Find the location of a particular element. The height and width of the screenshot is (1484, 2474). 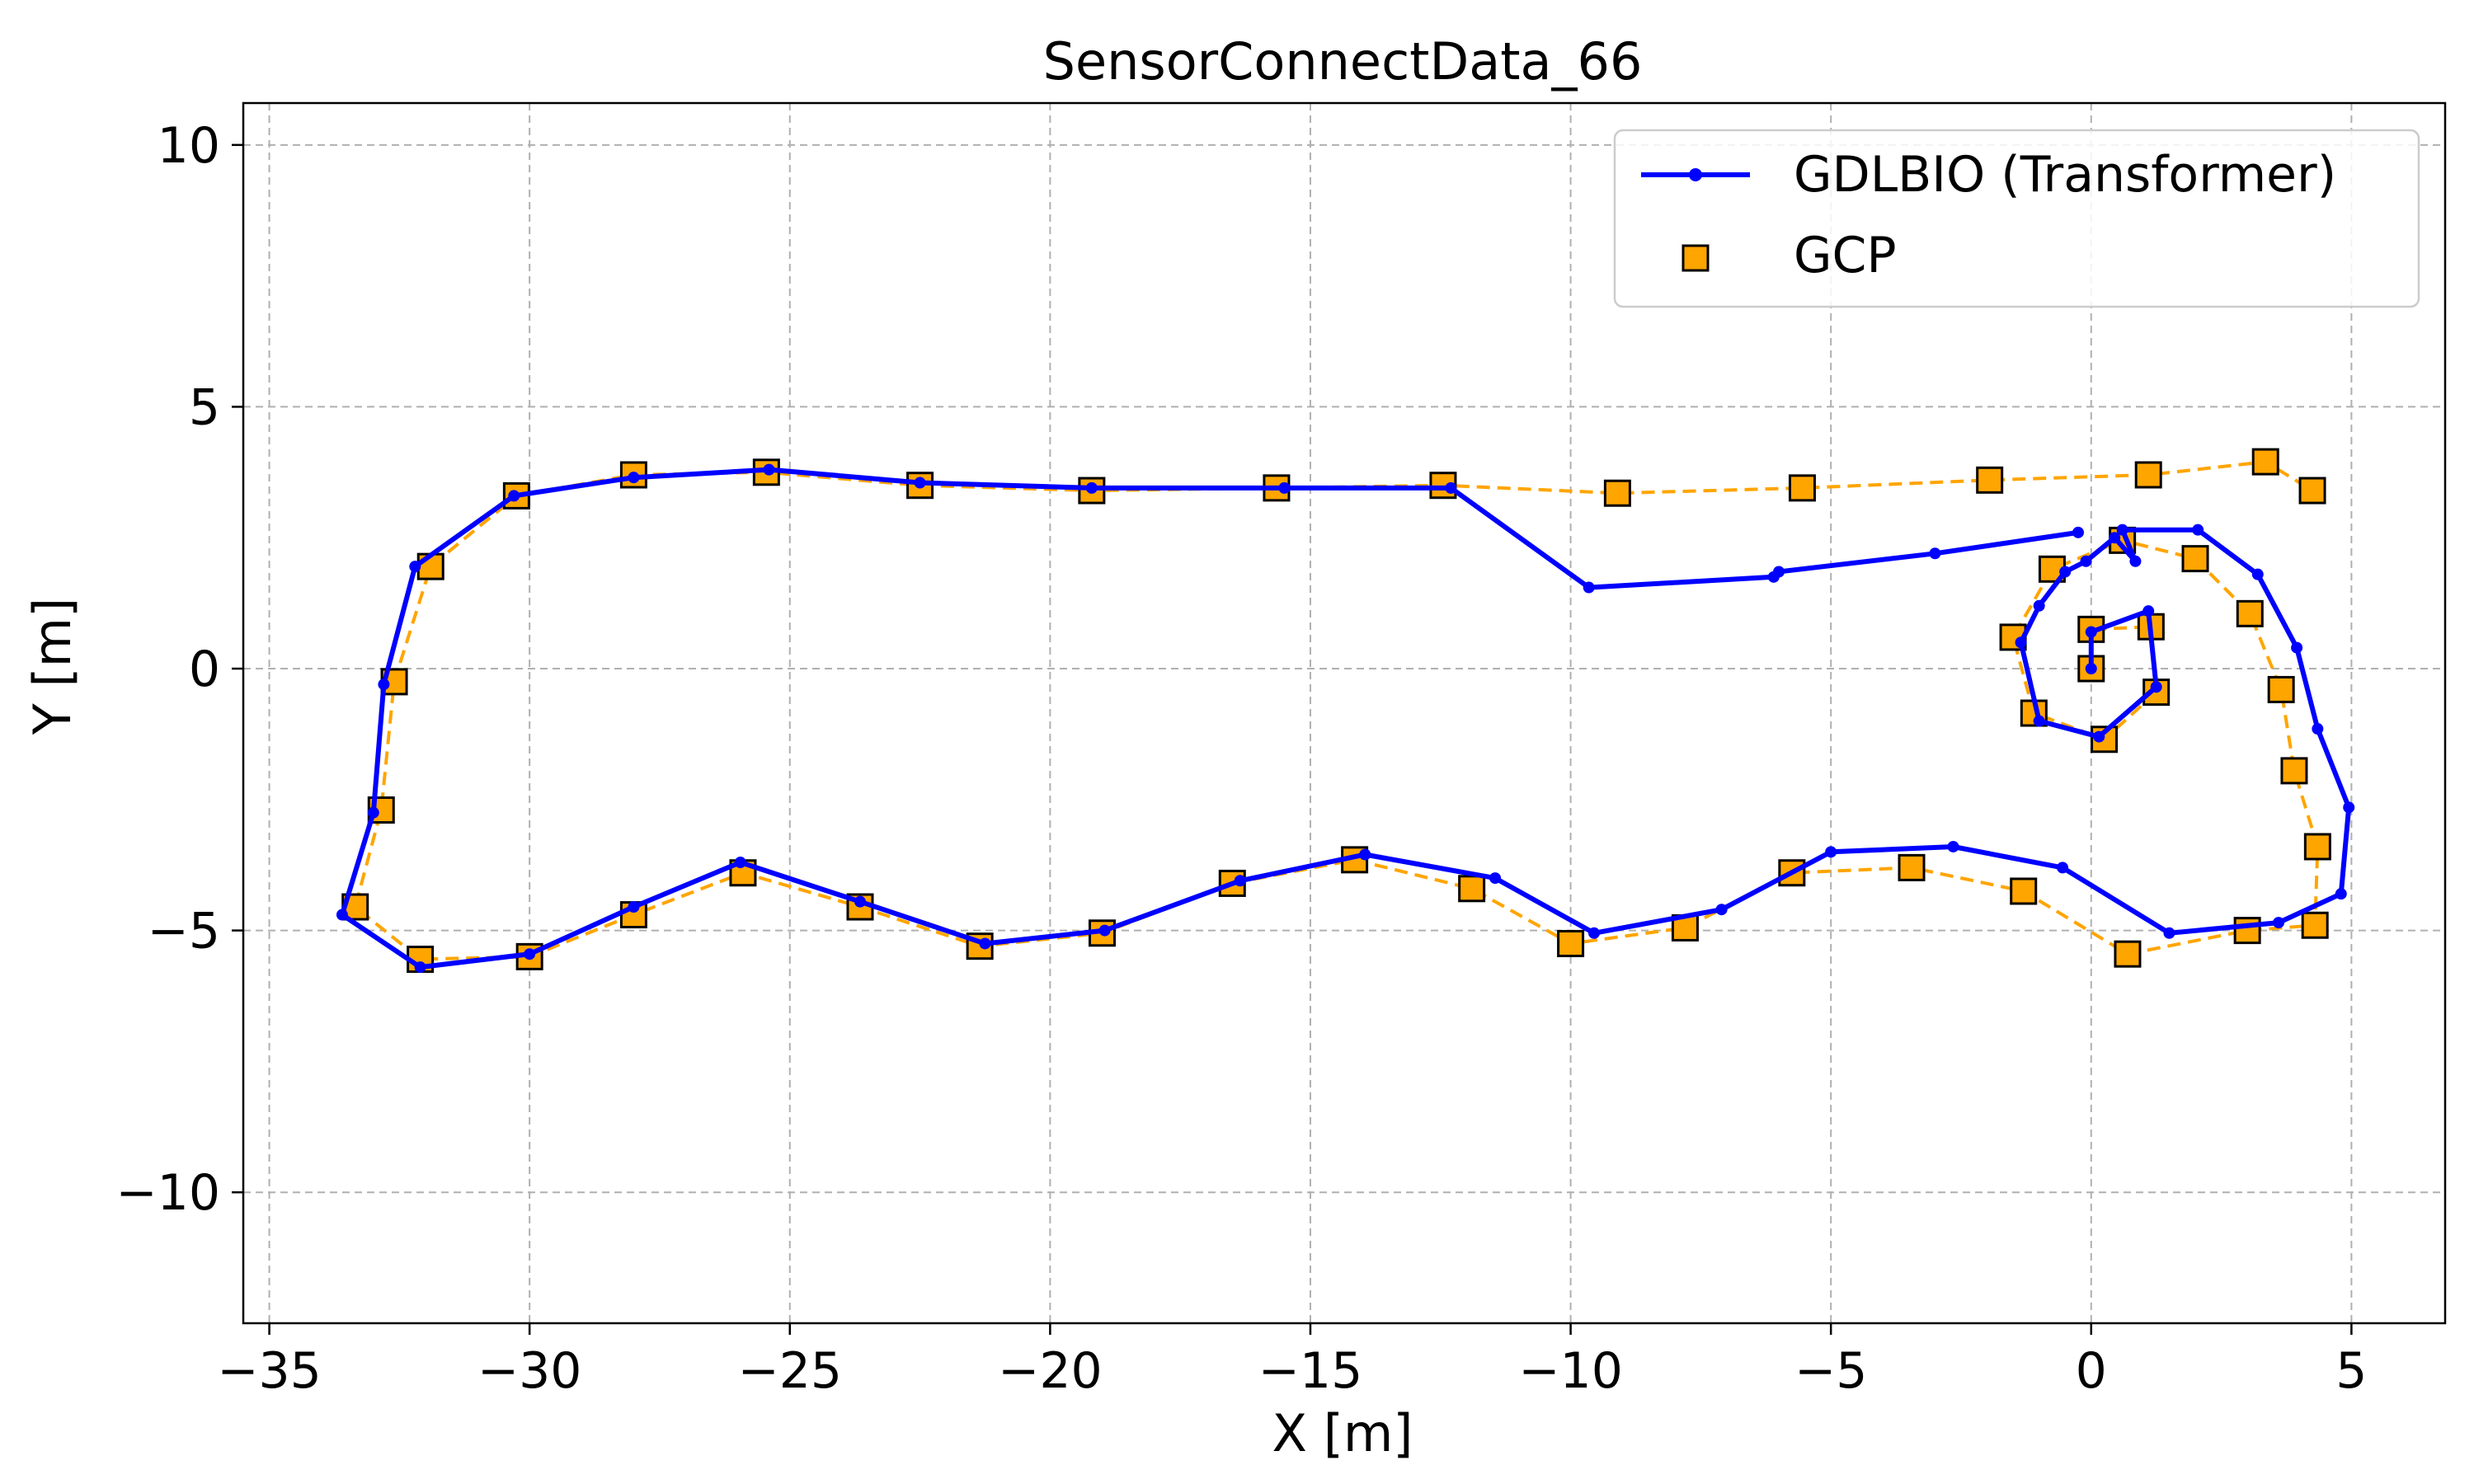

x-tick-label: 5 is located at coordinates (2351, 1371).